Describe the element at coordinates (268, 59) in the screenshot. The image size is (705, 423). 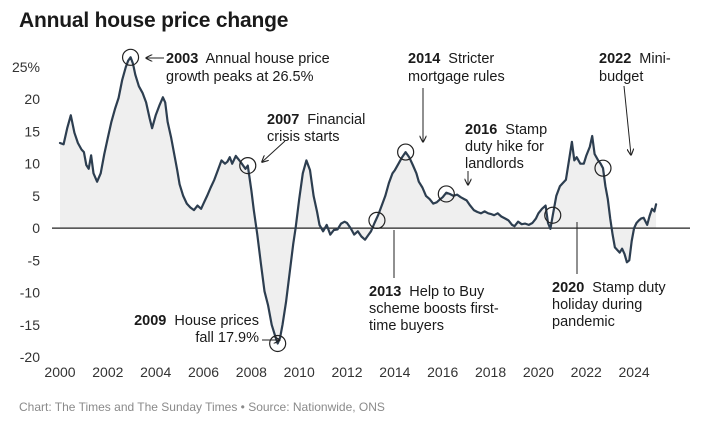
I see `annotation-2003-line1: Annual house price` at that location.